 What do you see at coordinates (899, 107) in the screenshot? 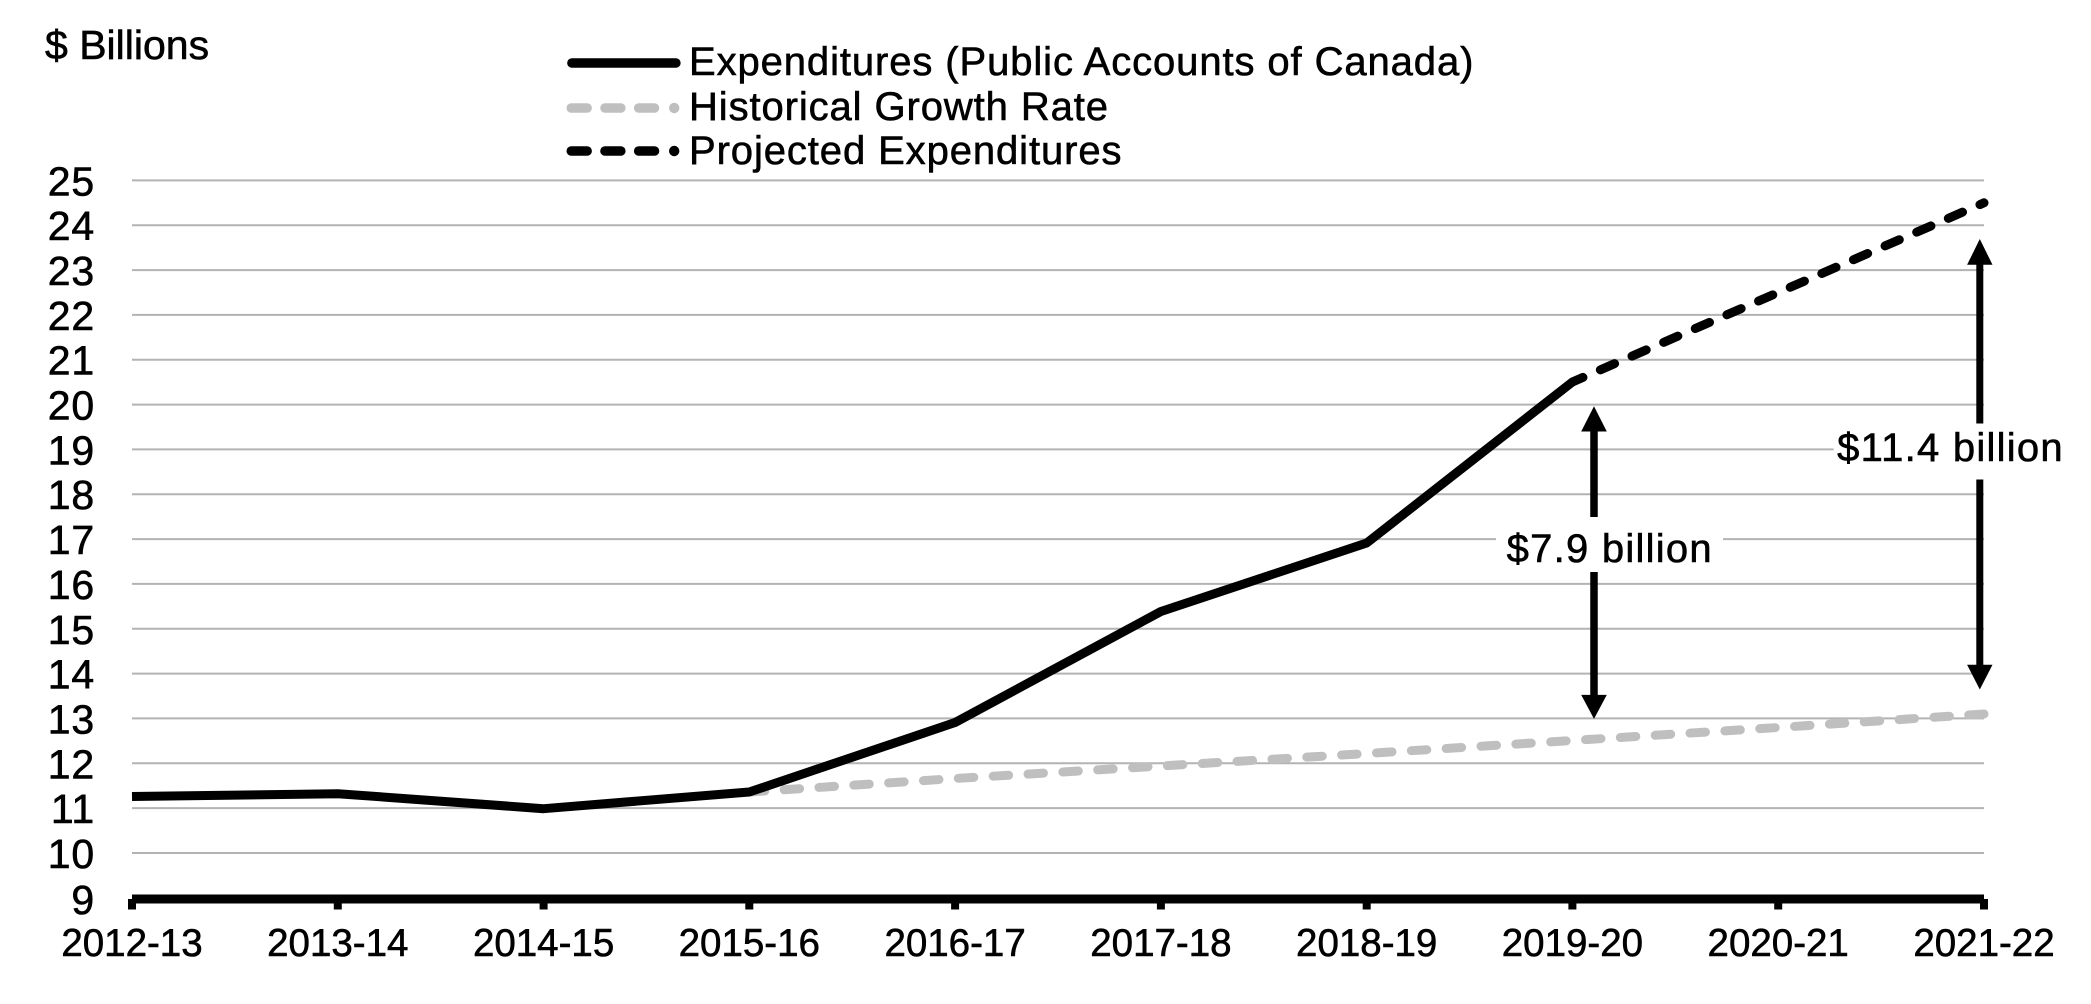
I see `svg-text: Historical Growth Rate` at bounding box center [899, 107].